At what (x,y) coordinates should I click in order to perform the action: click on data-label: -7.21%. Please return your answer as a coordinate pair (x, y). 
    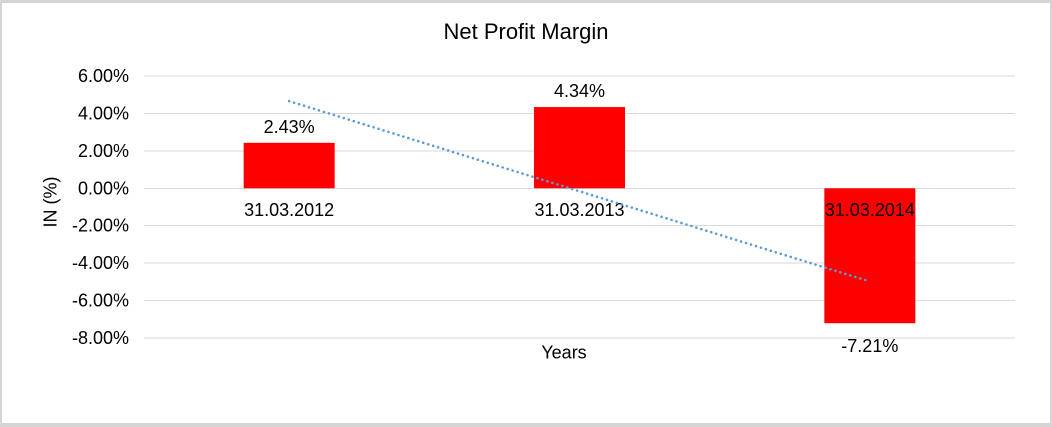
    Looking at the image, I should click on (869, 346).